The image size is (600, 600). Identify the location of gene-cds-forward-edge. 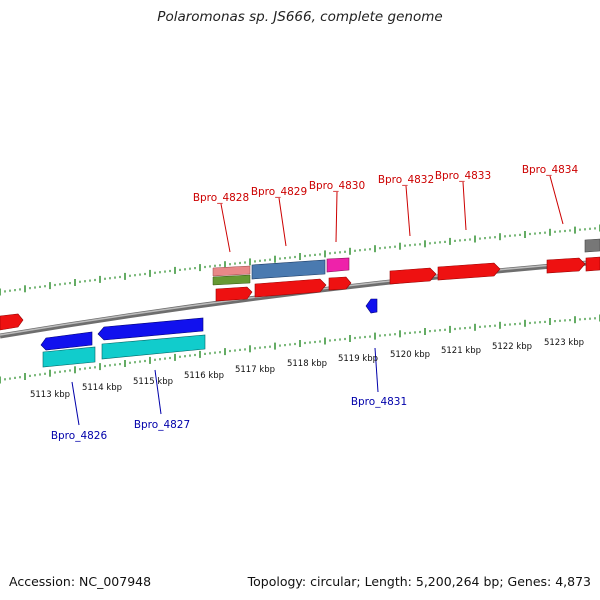
(592, 264).